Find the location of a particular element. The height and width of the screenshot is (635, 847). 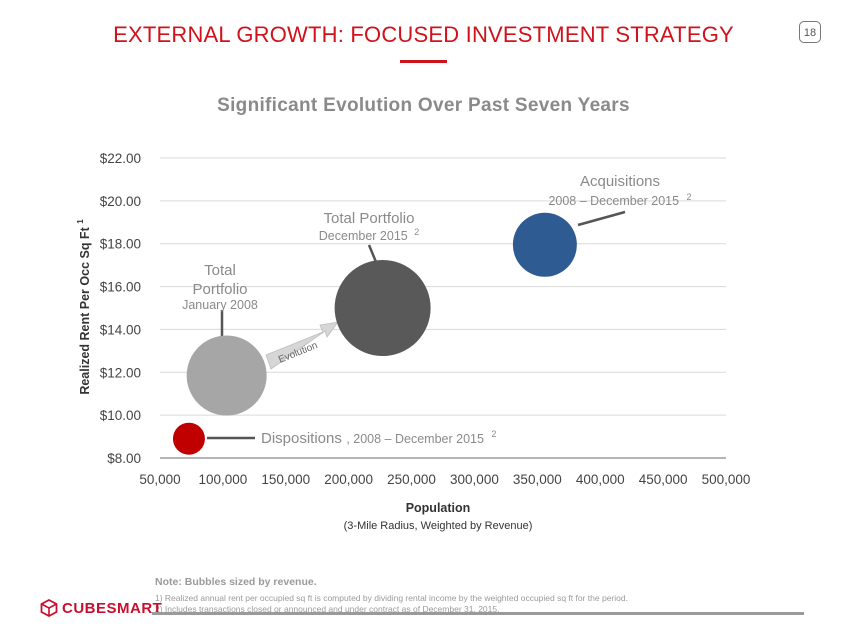

label-total-2008-line2: Portfolio is located at coordinates (219, 289).